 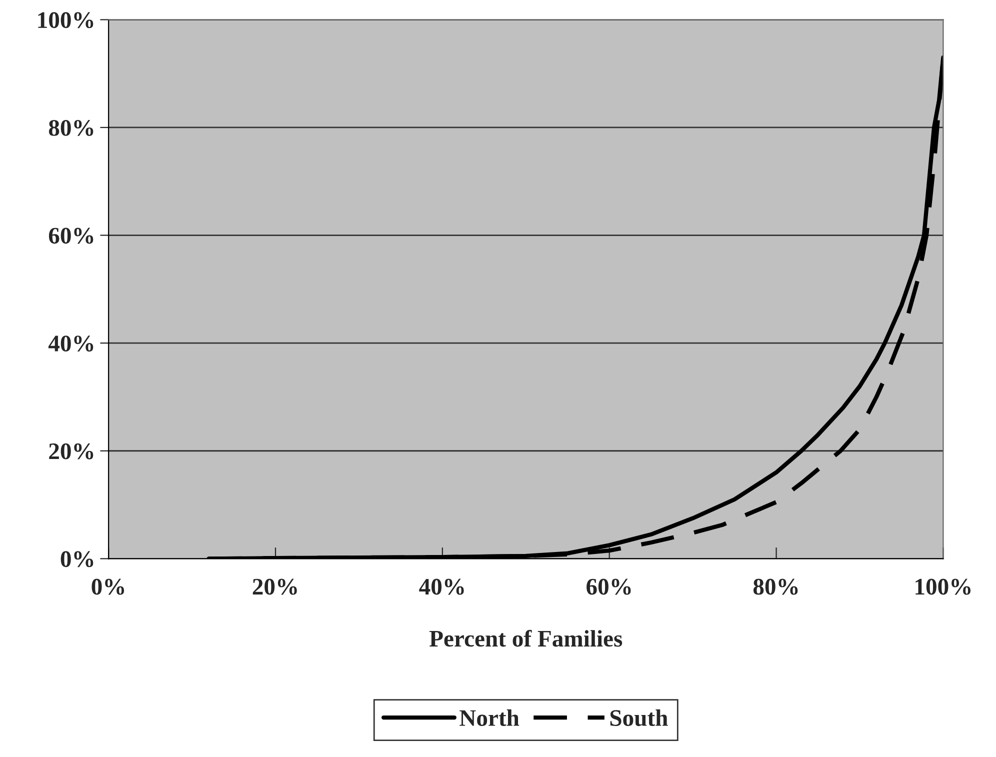 What do you see at coordinates (66, 20) in the screenshot?
I see `y-tick-label: 100%` at bounding box center [66, 20].